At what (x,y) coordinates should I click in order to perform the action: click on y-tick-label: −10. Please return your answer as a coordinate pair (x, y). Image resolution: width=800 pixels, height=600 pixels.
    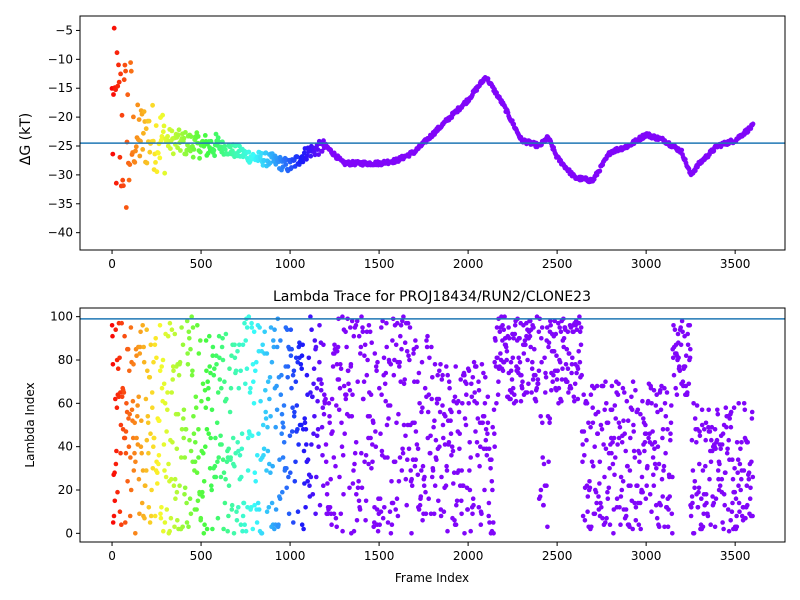
    Looking at the image, I should click on (60, 59).